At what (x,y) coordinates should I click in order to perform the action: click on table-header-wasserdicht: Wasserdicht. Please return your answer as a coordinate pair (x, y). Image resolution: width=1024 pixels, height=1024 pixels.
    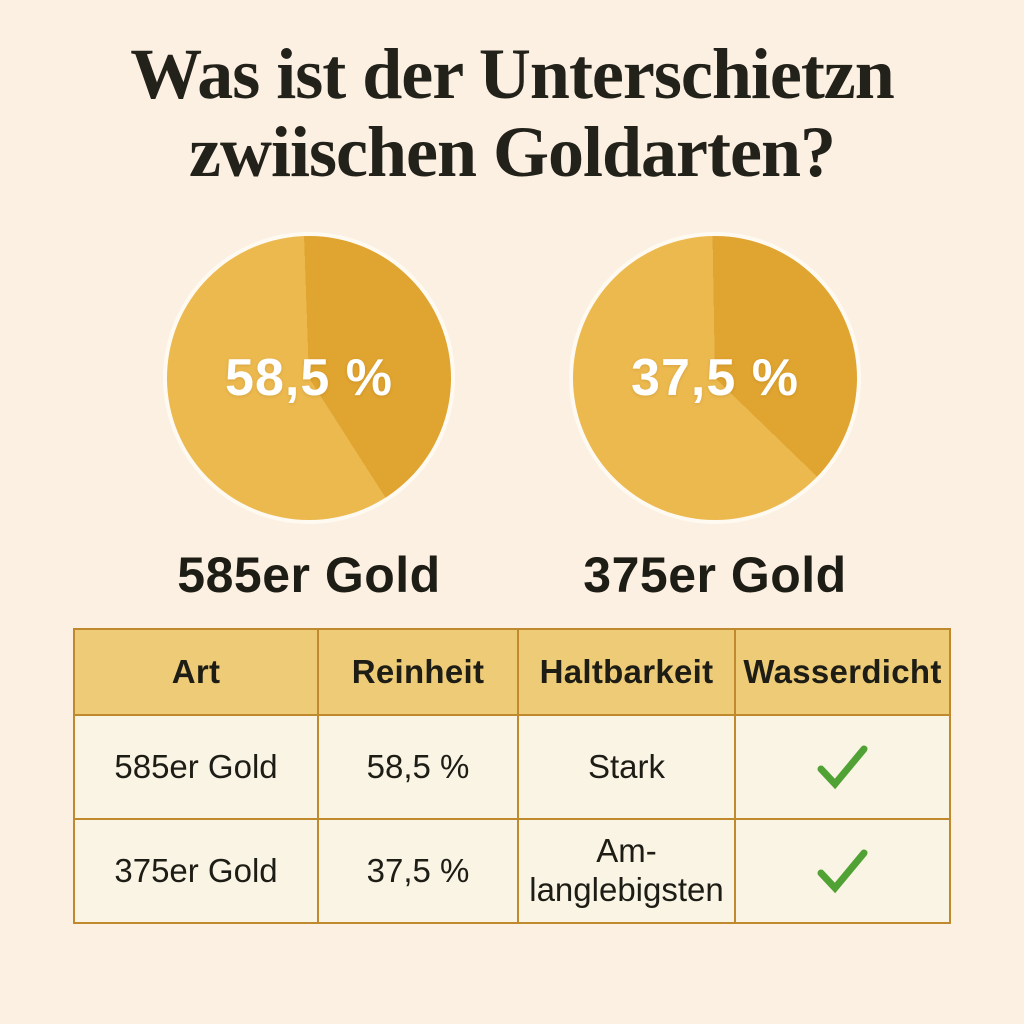
    Looking at the image, I should click on (842, 671).